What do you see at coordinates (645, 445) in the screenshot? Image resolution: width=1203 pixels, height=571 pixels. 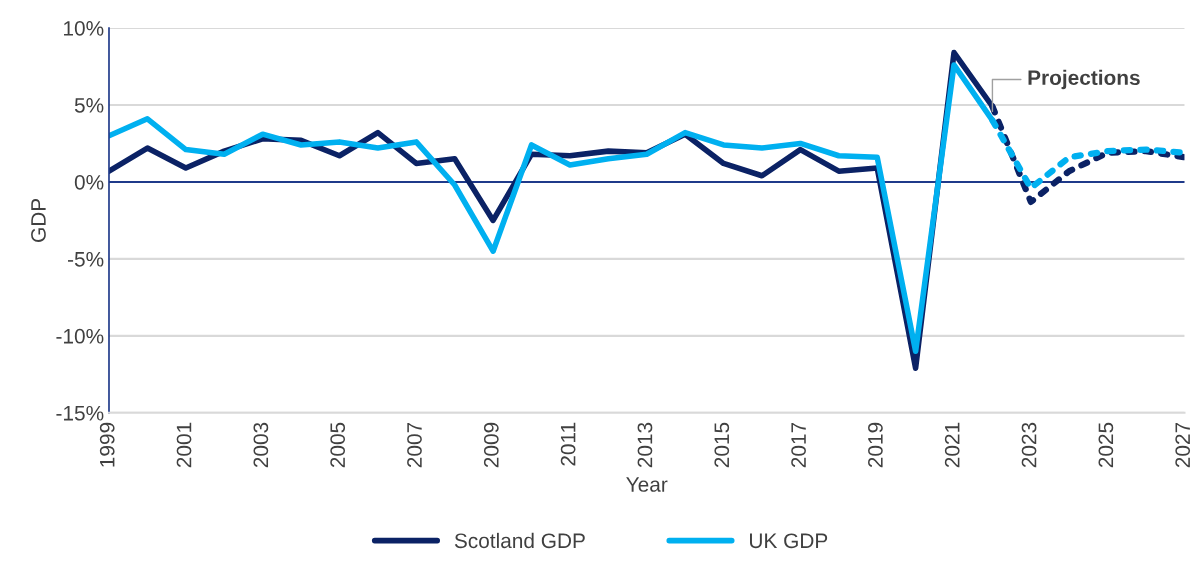 I see `x-tick-label: 2013` at bounding box center [645, 445].